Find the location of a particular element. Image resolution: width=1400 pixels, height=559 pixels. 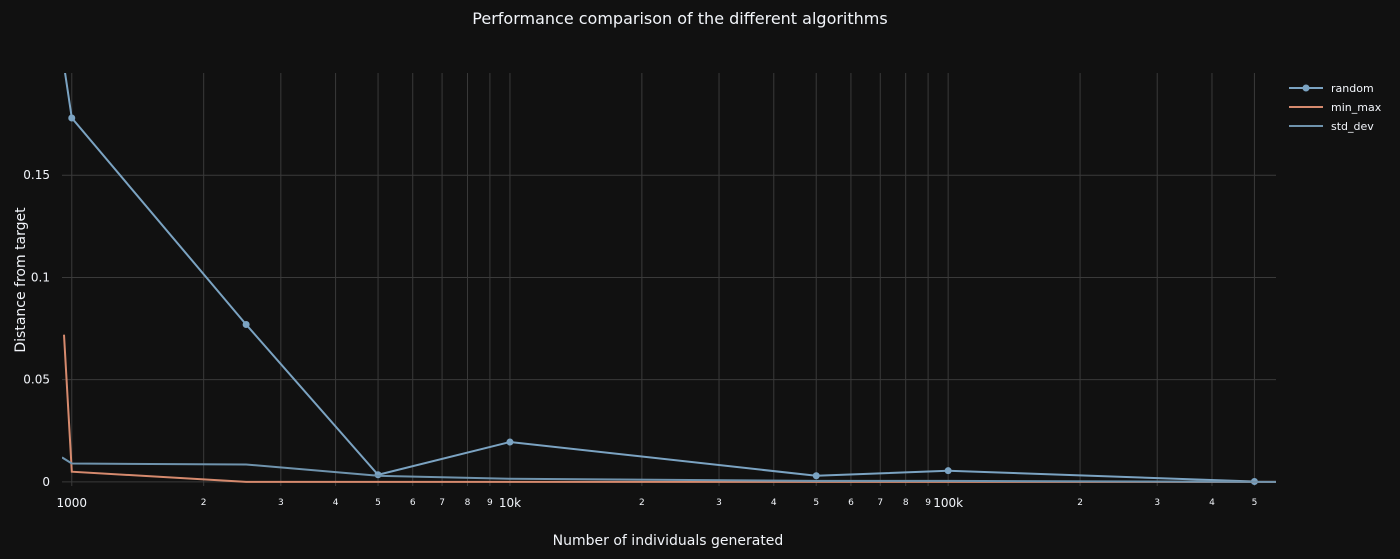

legend-item-min_max: min_max is located at coordinates (1335, 107).